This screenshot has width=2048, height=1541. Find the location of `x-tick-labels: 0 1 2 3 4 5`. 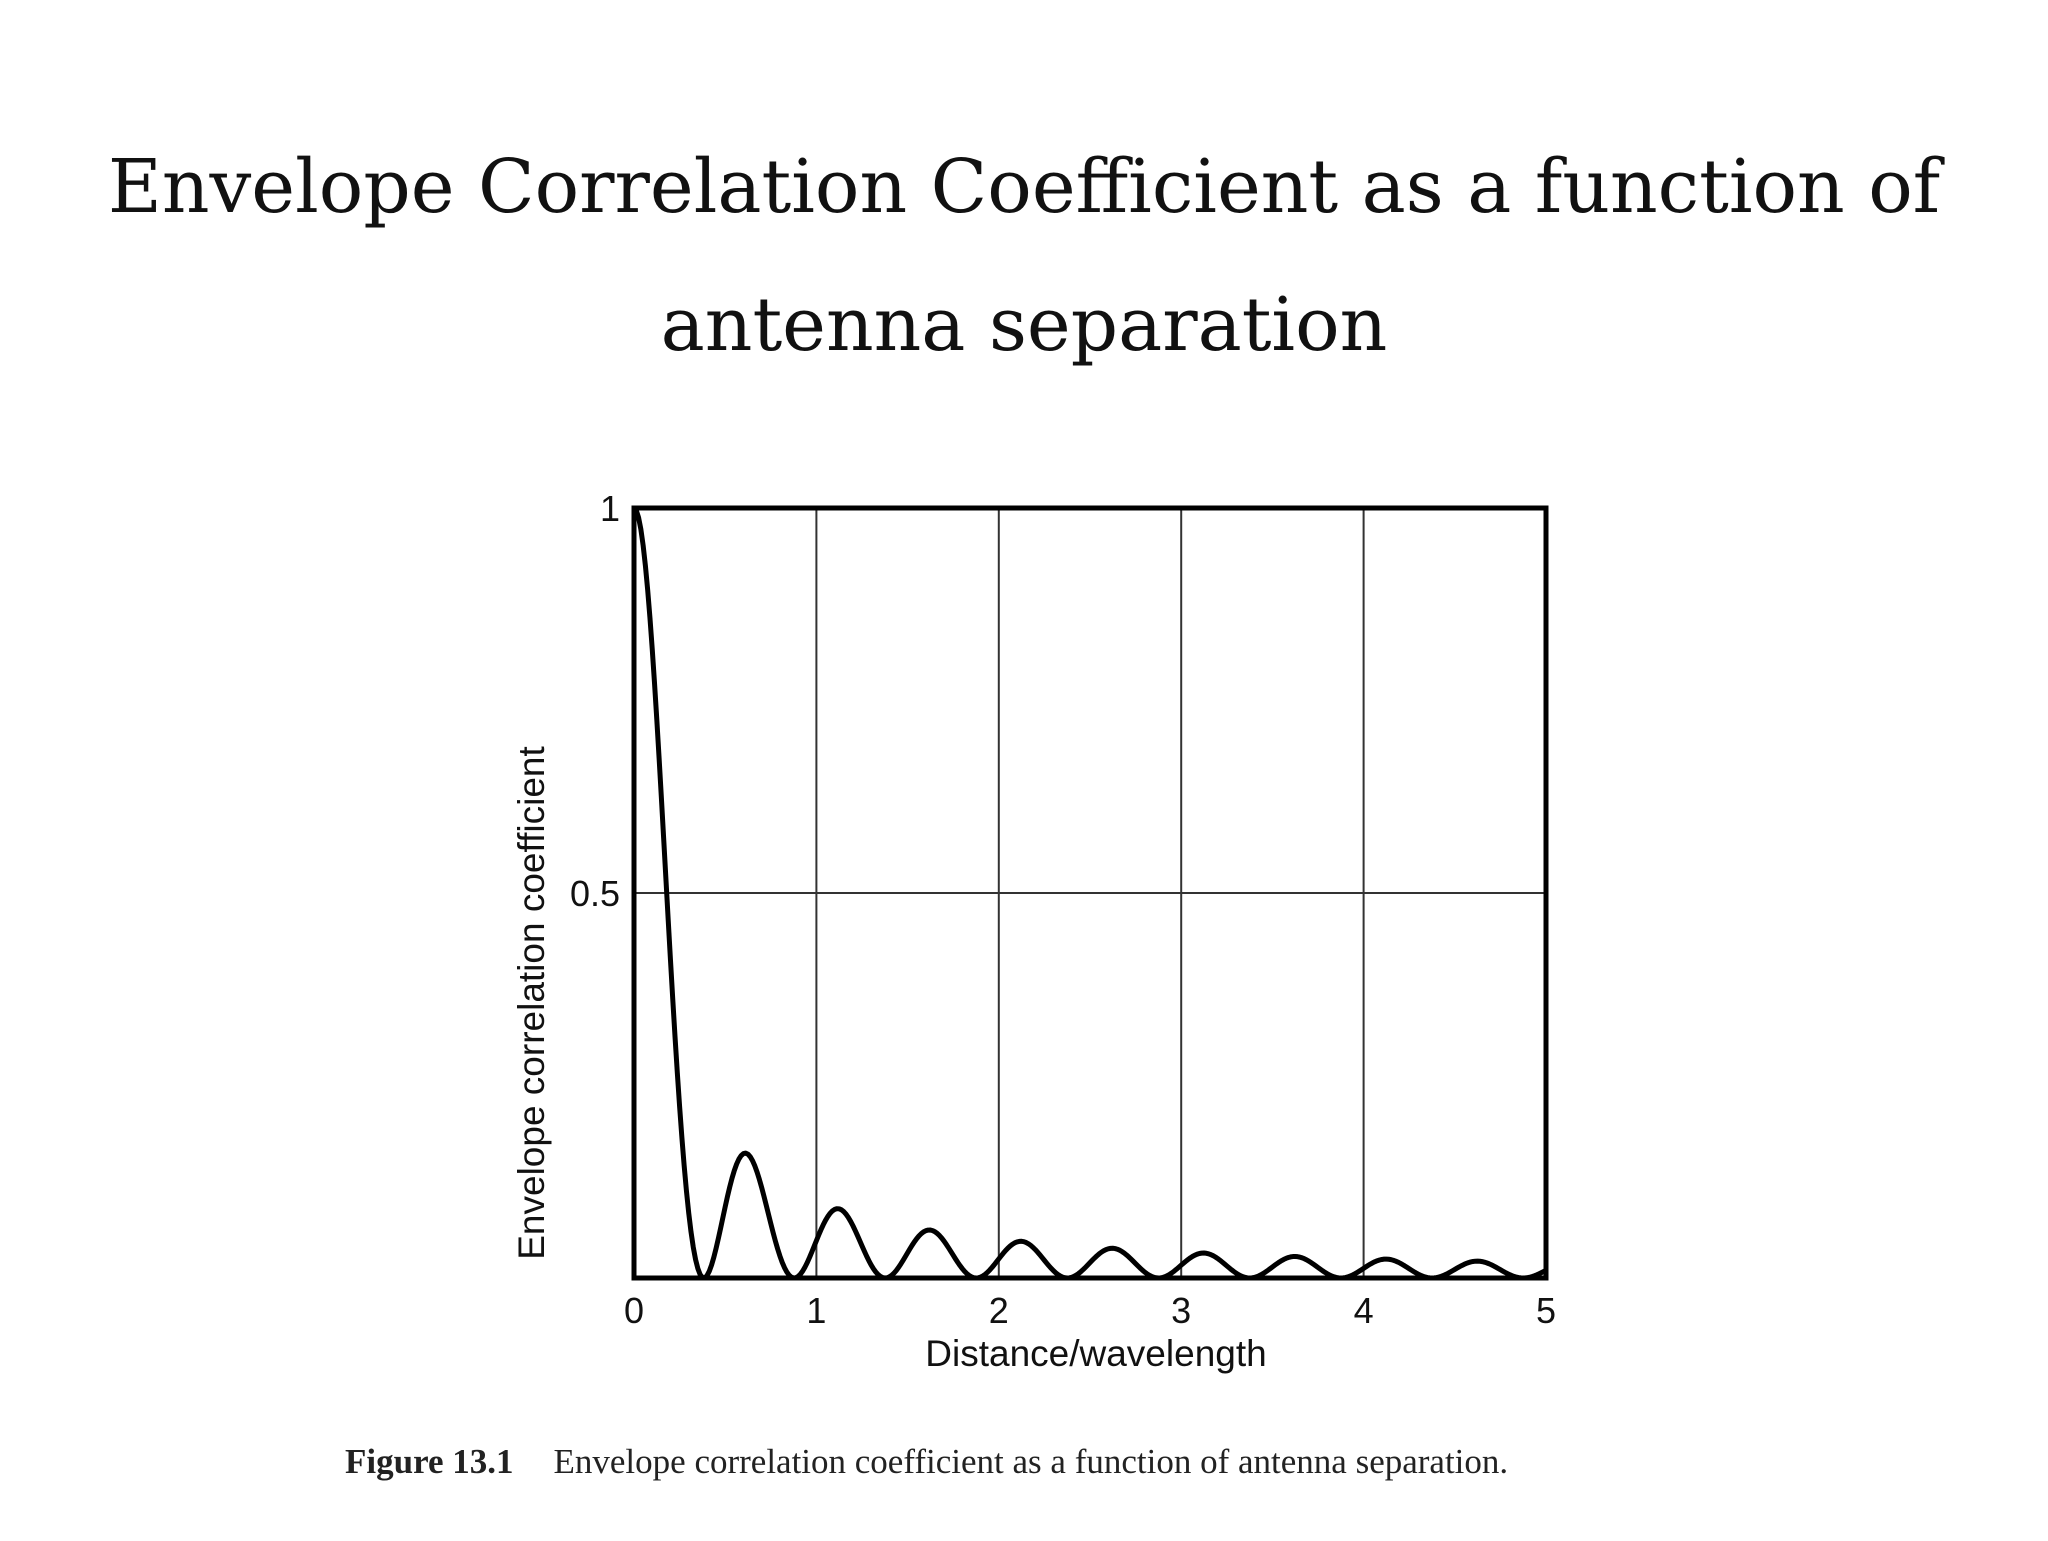

x-tick-labels: 0 1 2 3 4 5 is located at coordinates (1090, 1310).